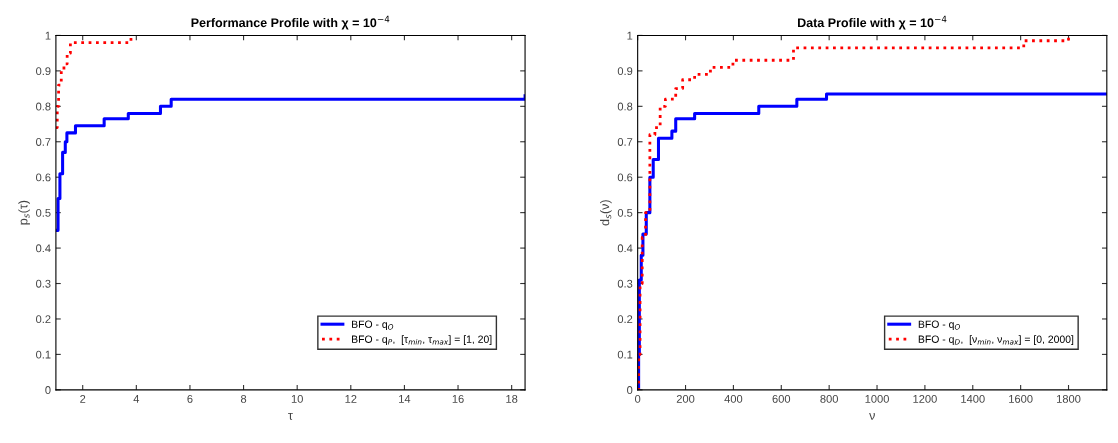 The height and width of the screenshot is (443, 1118). Describe the element at coordinates (422, 340) in the screenshot. I see `legend-label: BFO - q$_{P}$, [τ$_{min}$, τ$_{max}$] = [1, 20]` at that location.